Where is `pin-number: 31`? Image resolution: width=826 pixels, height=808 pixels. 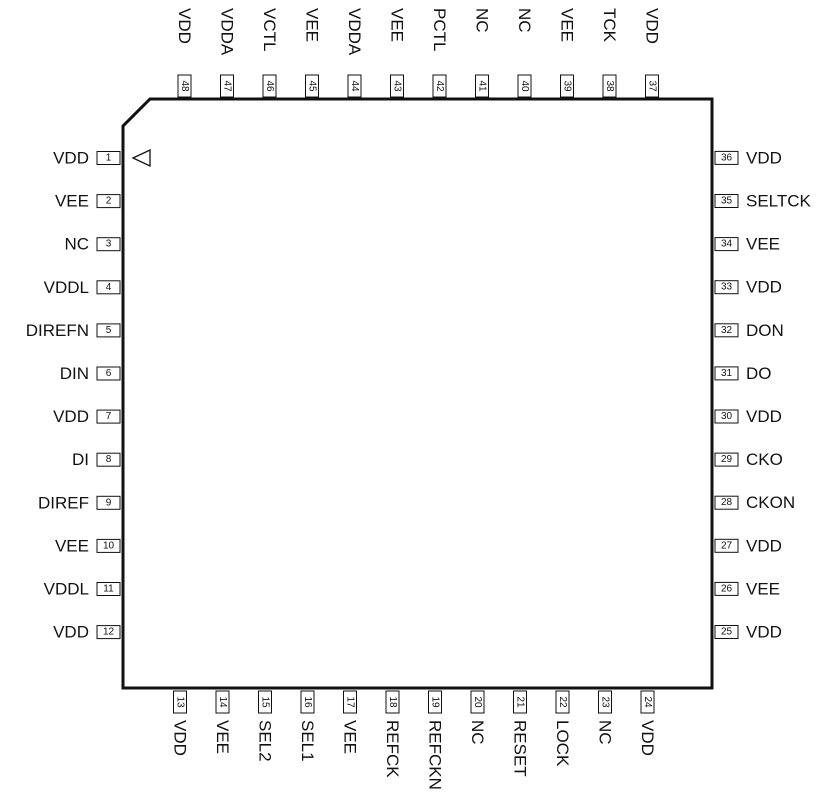
pin-number: 31 is located at coordinates (727, 373).